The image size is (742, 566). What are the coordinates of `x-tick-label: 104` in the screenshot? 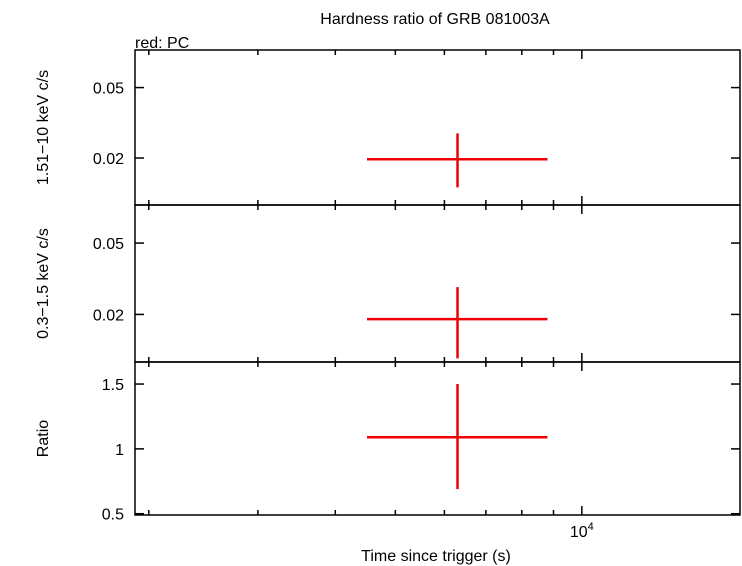 It's located at (582, 531).